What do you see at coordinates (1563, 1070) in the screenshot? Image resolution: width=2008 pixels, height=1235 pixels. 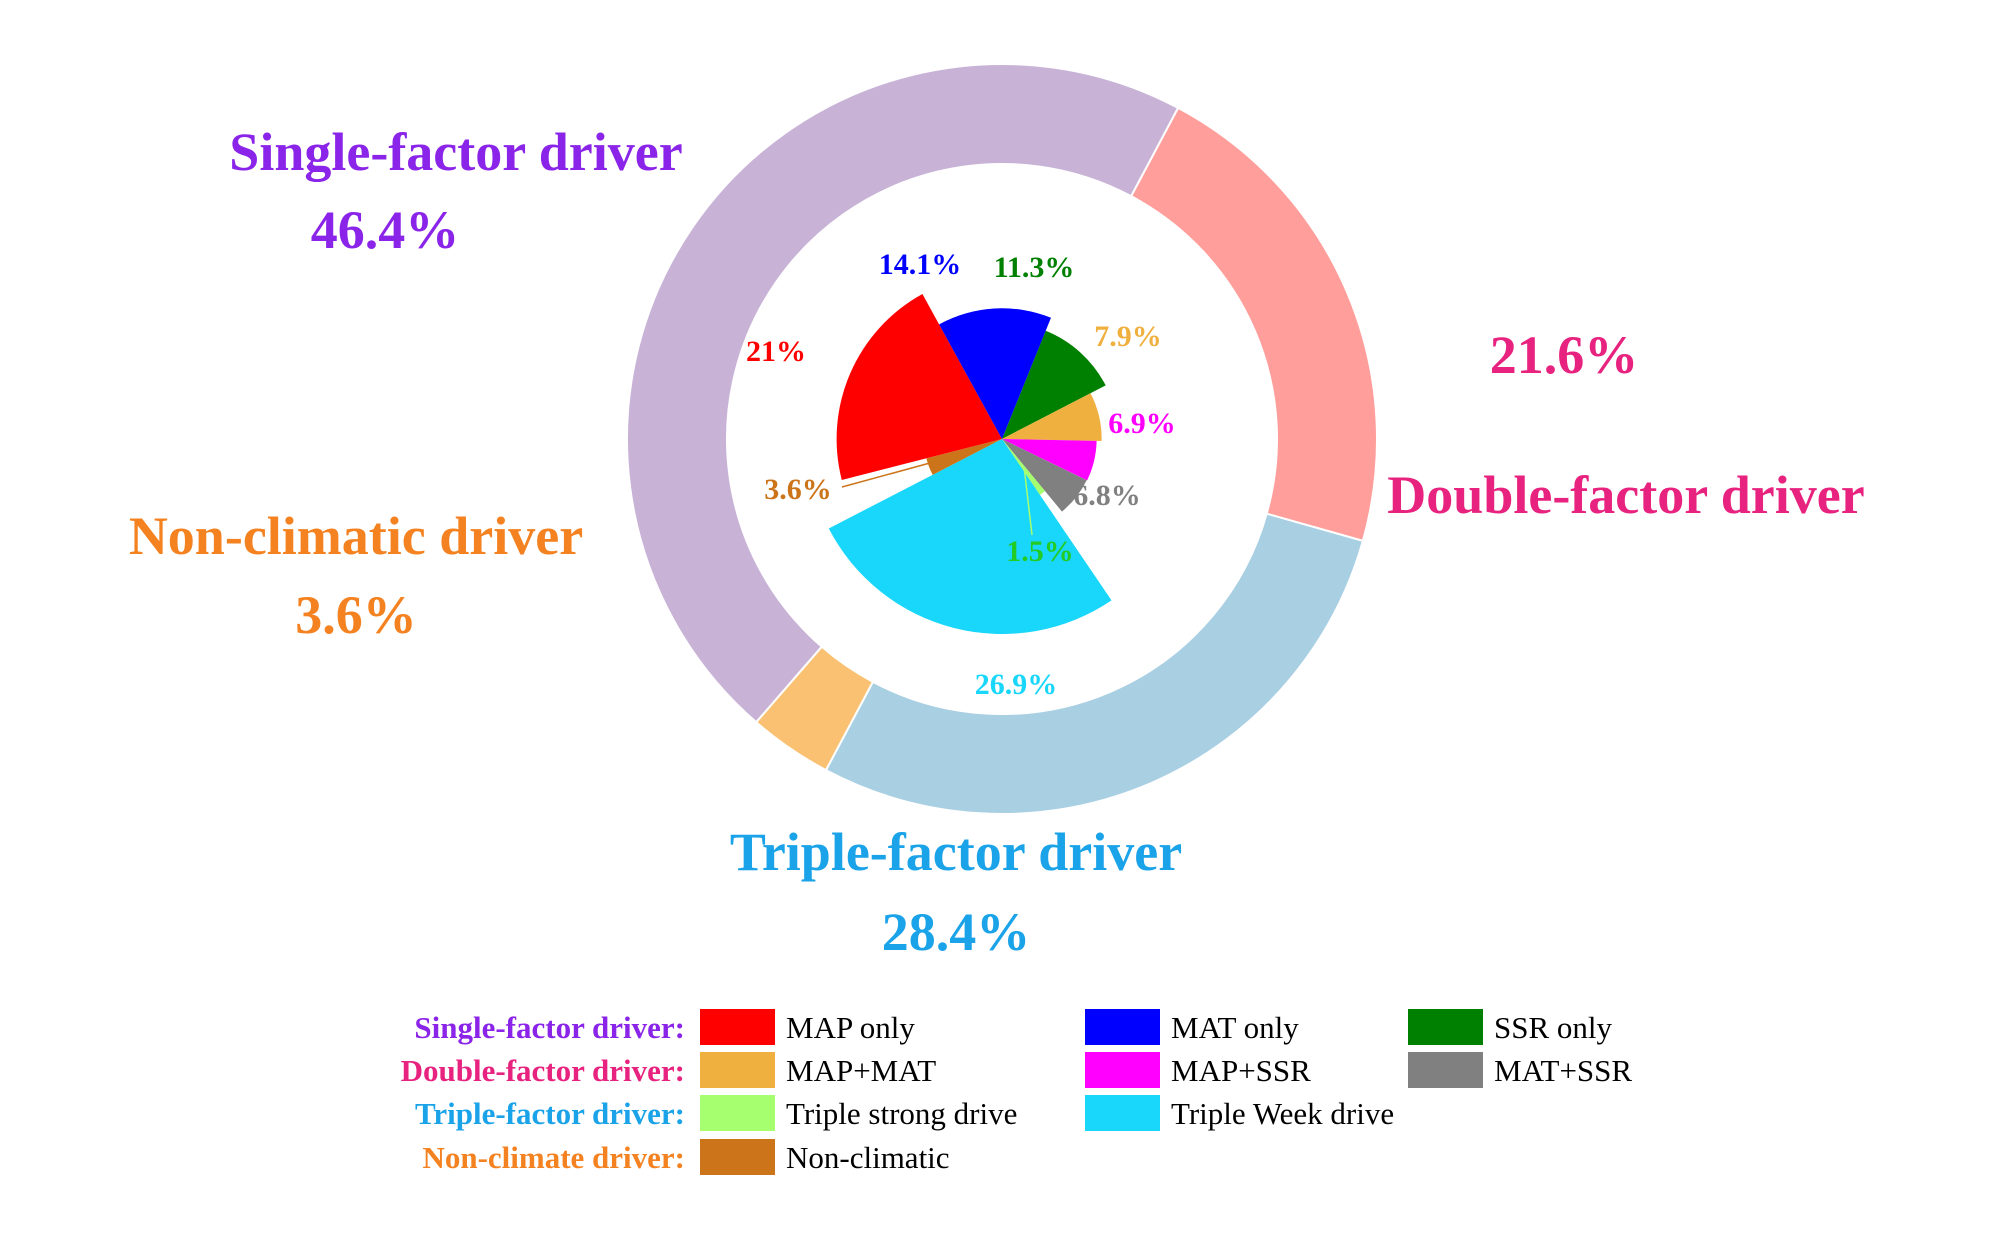 I see `legend-label-mat-ssr: MAT+SSR` at bounding box center [1563, 1070].